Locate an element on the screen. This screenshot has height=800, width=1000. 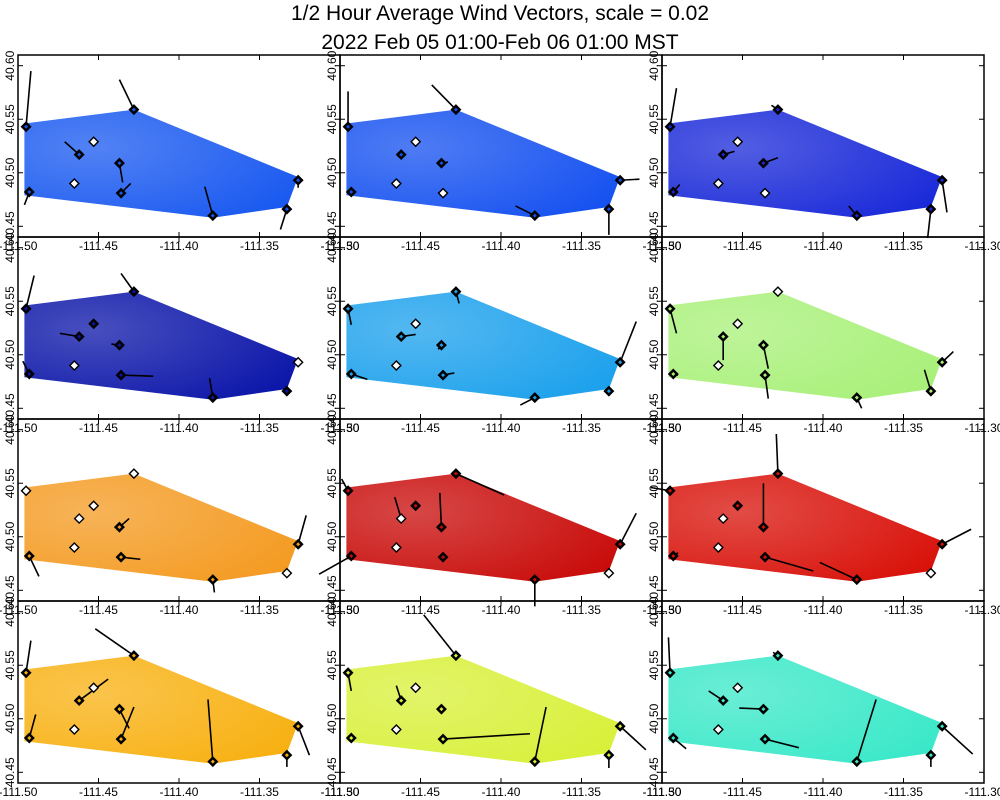
x-tick-label: -111.50 is located at coordinates (19, 792).